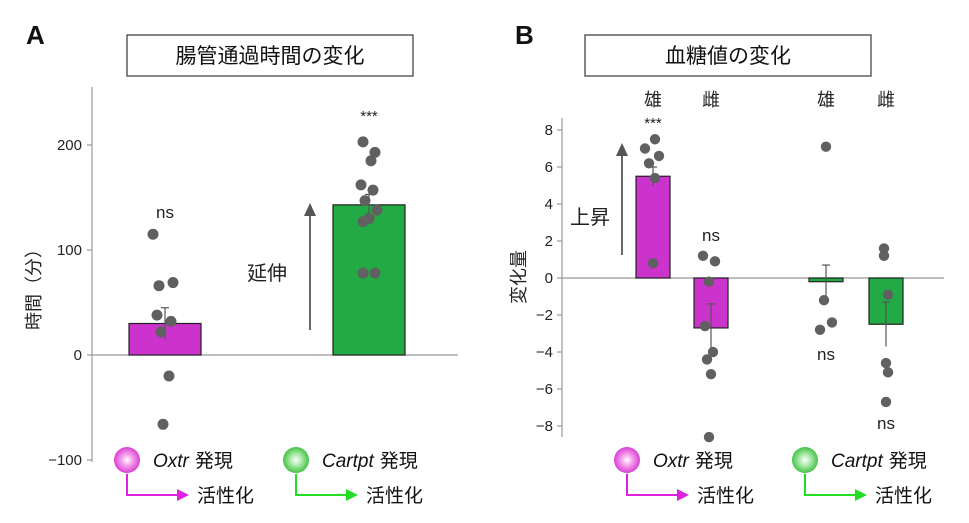 The width and height of the screenshot is (969, 523). What do you see at coordinates (34, 285) in the screenshot?
I see `panel-a-ylabel: 時間（分）` at bounding box center [34, 285].